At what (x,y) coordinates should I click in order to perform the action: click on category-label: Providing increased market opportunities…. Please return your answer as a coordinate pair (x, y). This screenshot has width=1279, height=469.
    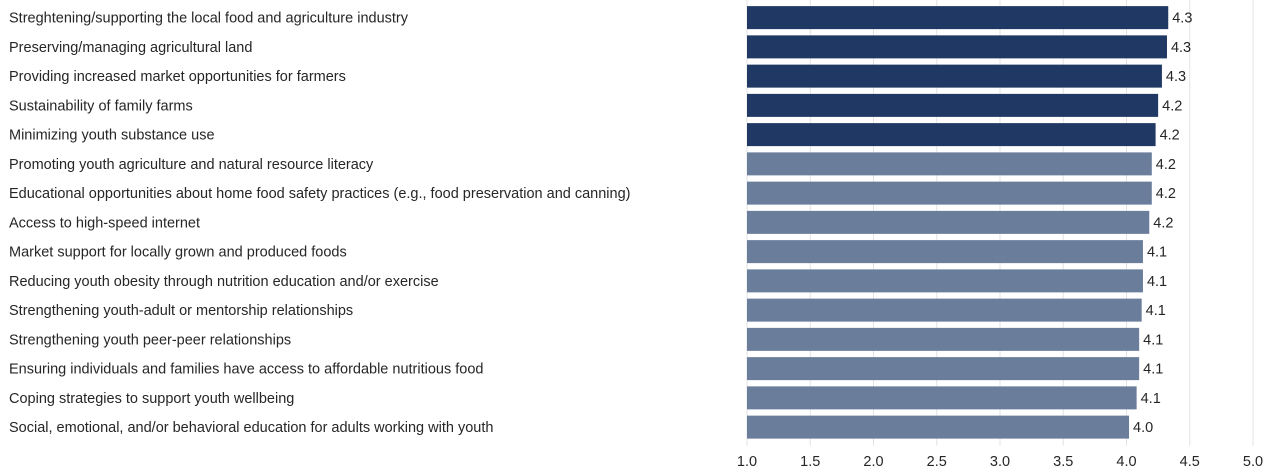
    Looking at the image, I should click on (177, 77).